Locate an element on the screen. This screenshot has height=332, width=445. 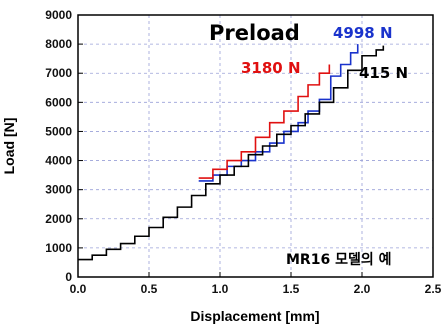
x-tick-label: 2.5 is located at coordinates (433, 289).